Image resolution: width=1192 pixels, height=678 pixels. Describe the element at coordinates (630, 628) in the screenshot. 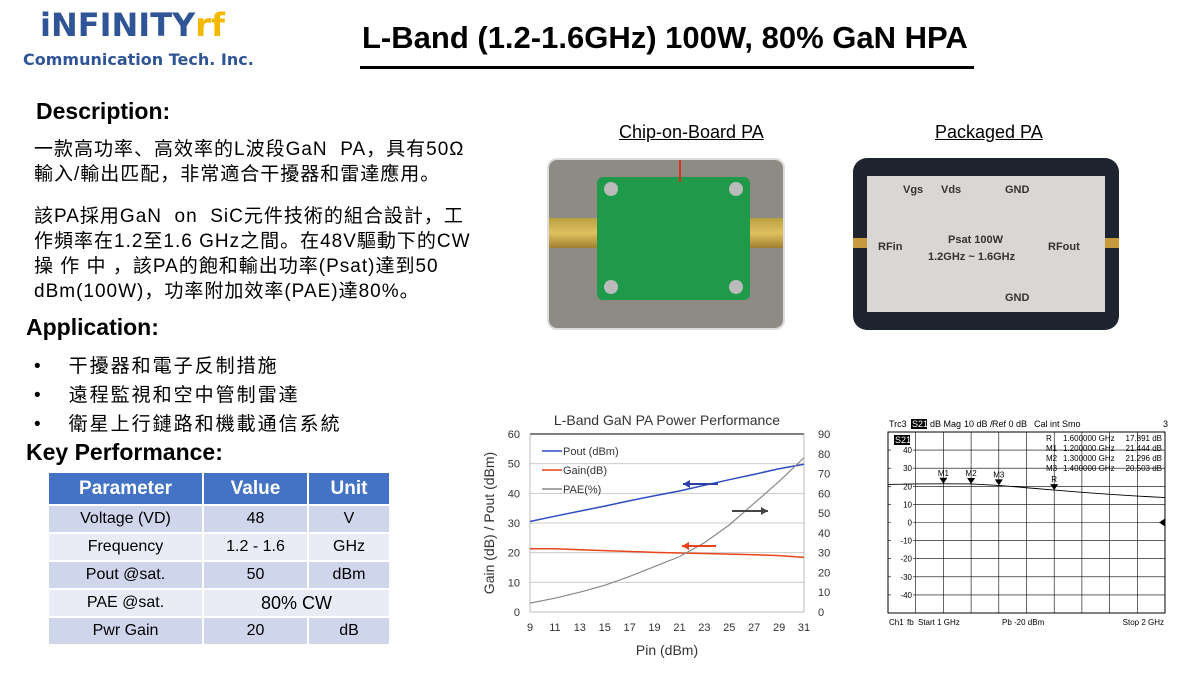

I see `x-tick-label: 17` at that location.